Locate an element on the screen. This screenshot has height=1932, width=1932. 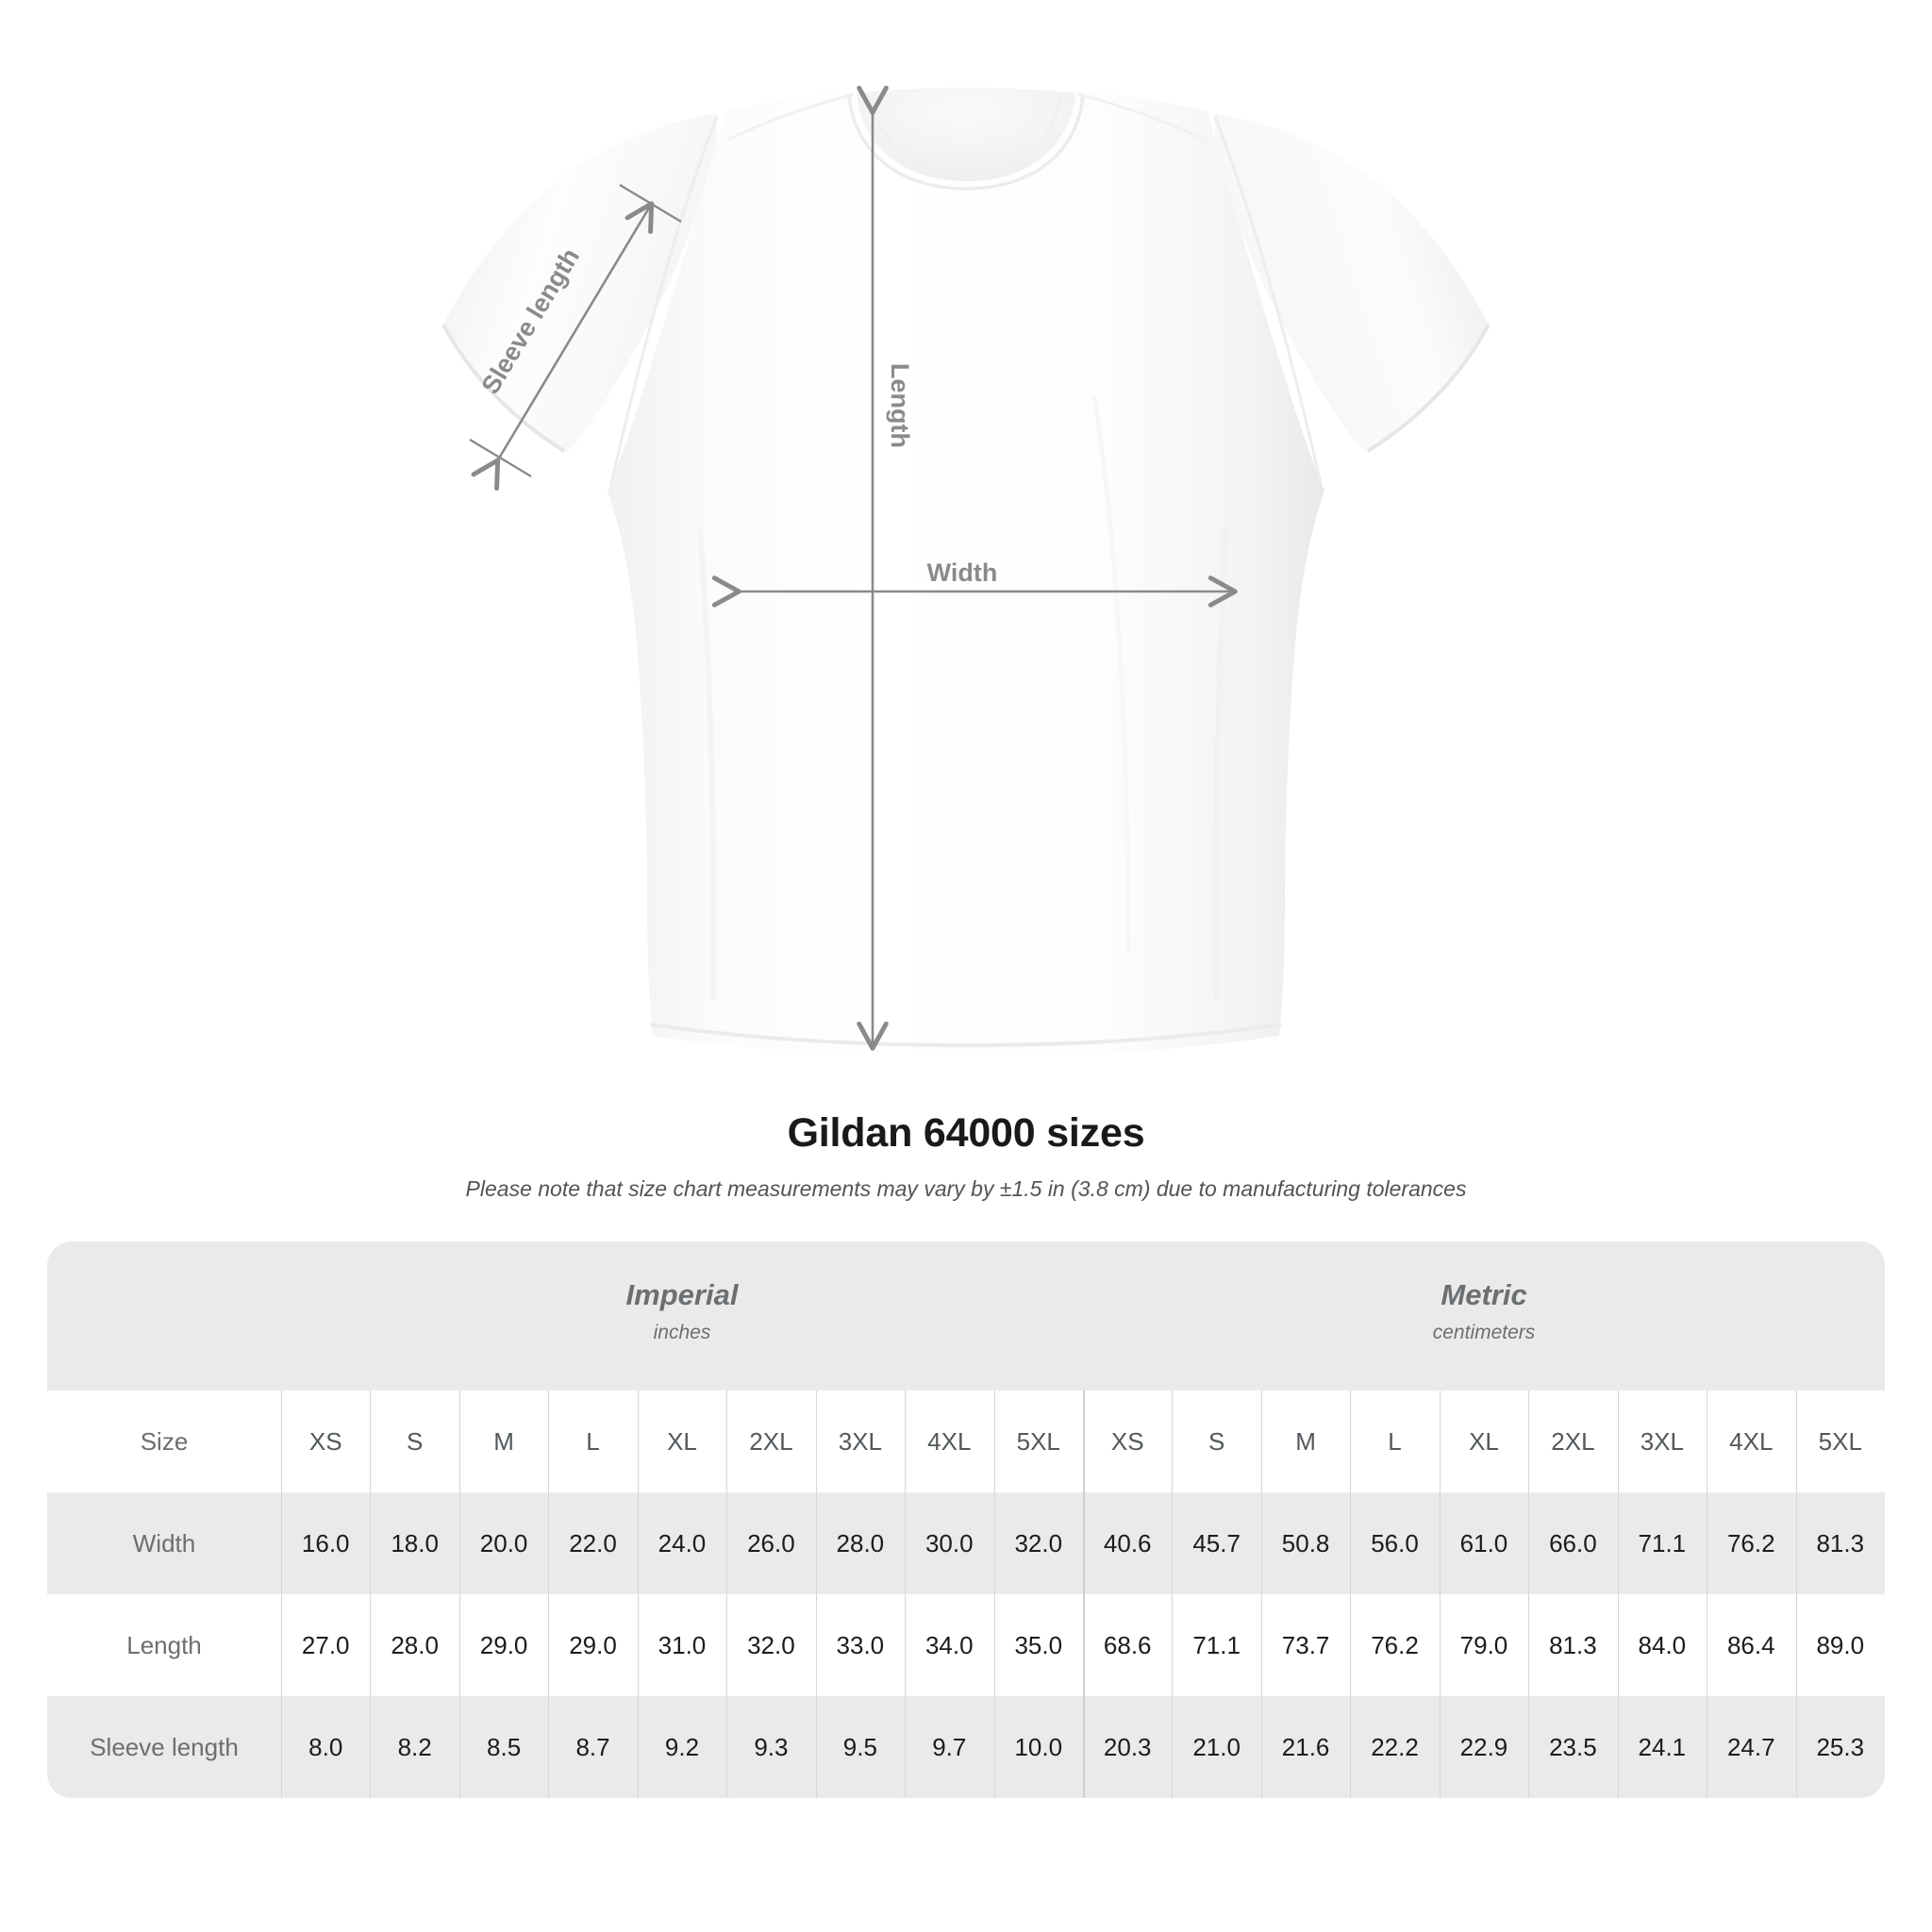
cell-sleeve-length-metric-s: 21.0 is located at coordinates (1216, 1747).